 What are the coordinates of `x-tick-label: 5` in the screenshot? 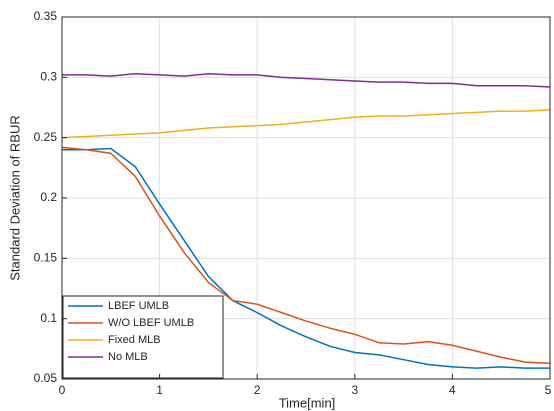 It's located at (548, 390).